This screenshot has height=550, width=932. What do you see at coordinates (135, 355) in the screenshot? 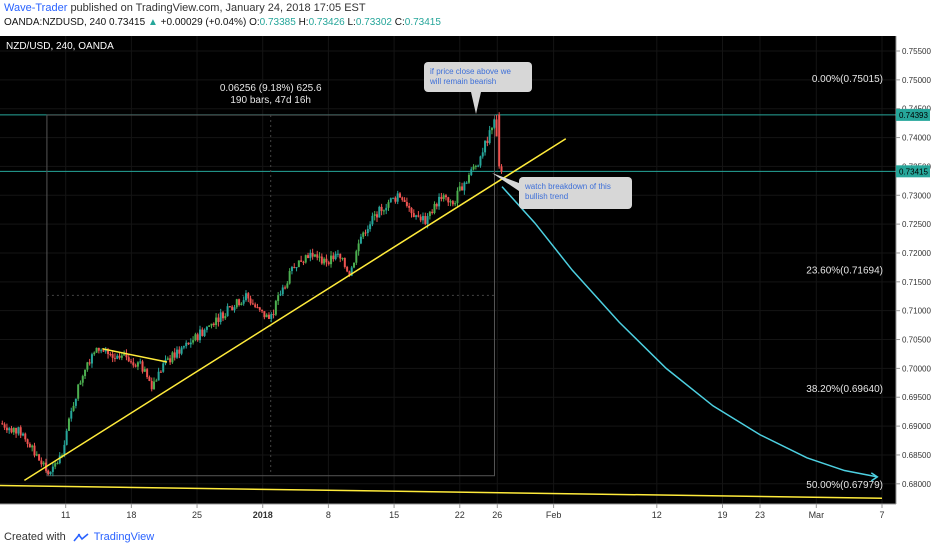
I see `trend-line-wedge` at bounding box center [135, 355].